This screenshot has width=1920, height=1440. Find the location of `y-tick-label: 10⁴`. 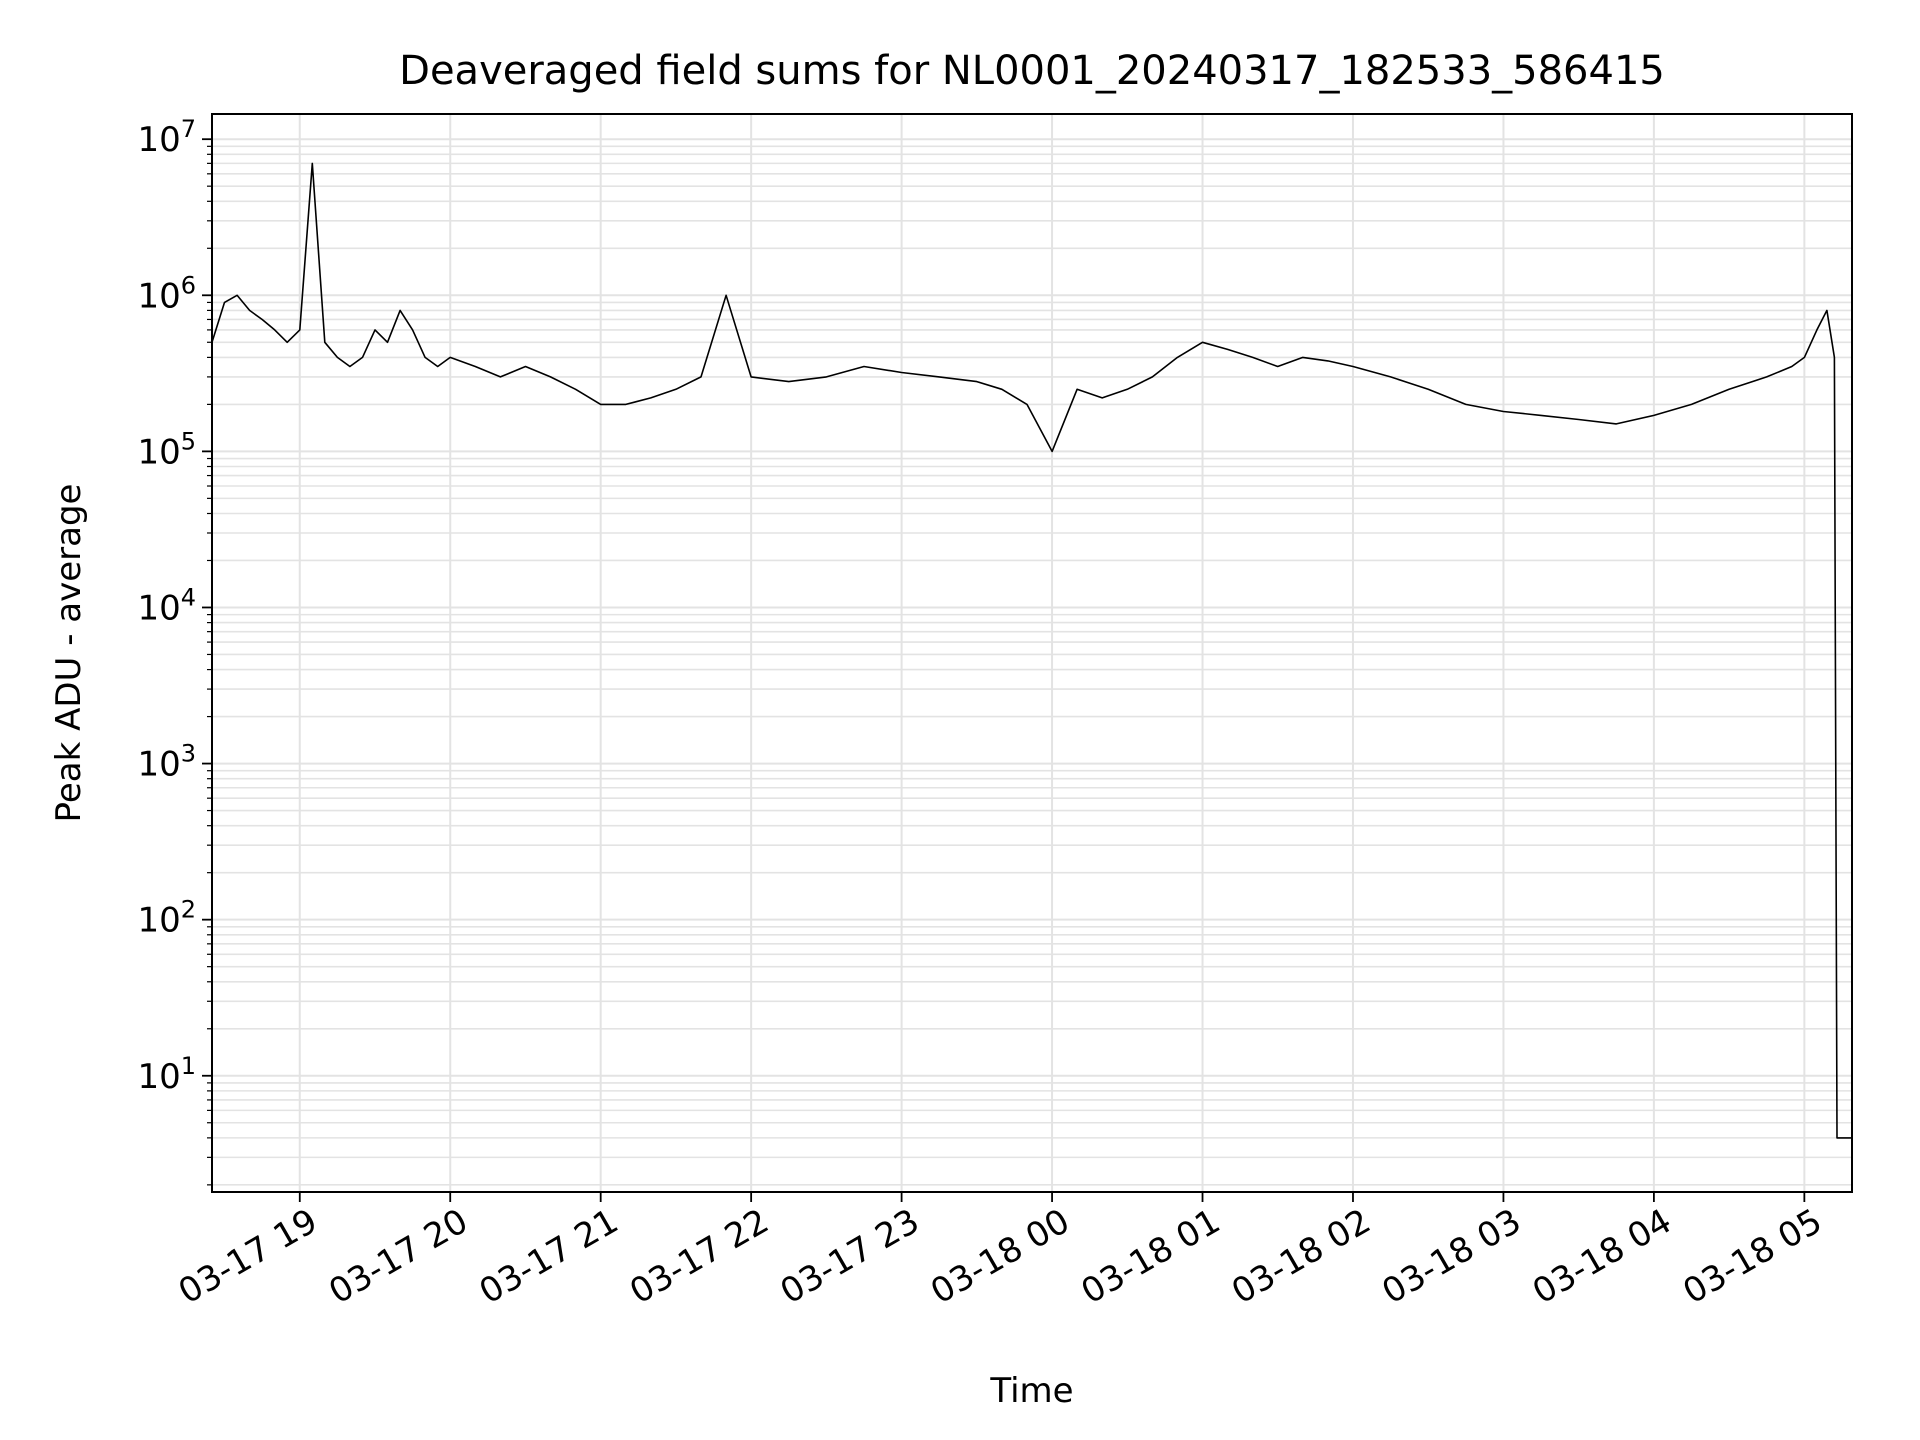

y-tick-label: 10⁴ is located at coordinates (166, 605).